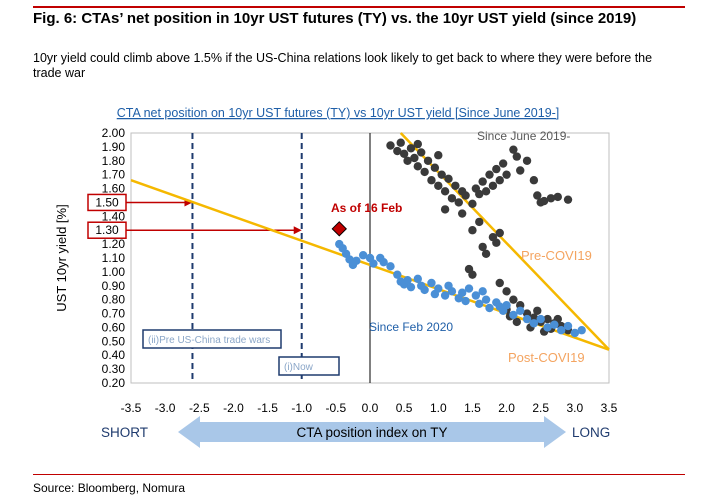 Image resolution: width=718 pixels, height=501 pixels. Describe the element at coordinates (591, 432) in the screenshot. I see `long-label: LONG` at that location.